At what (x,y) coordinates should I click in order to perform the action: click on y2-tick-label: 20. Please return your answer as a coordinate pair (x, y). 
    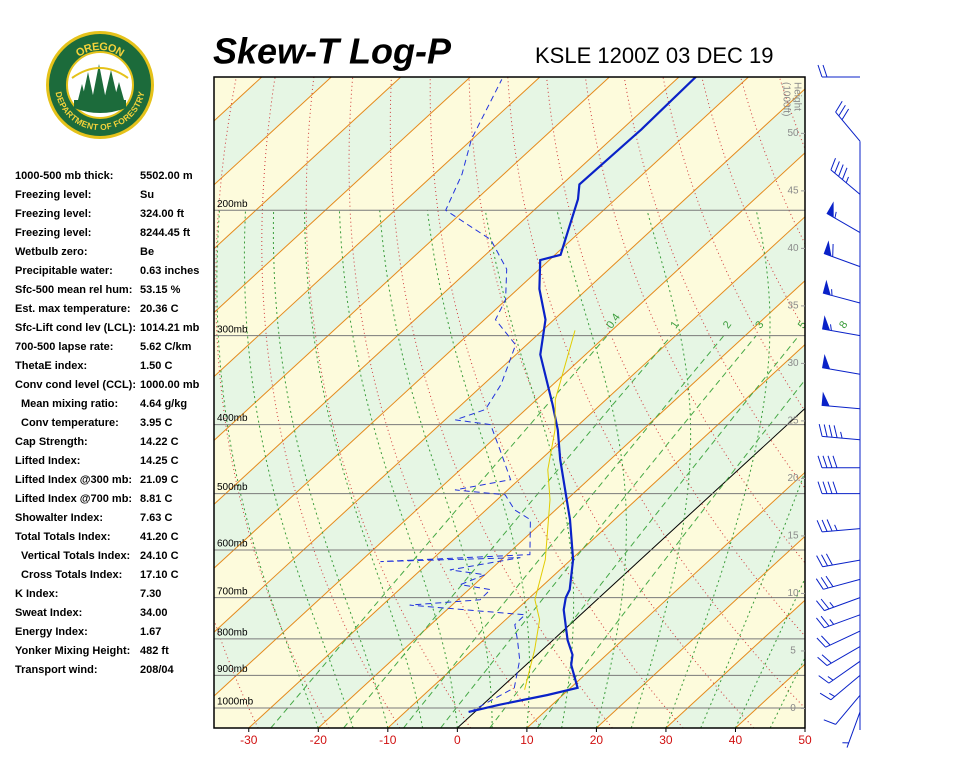
    Looking at the image, I should click on (793, 478).